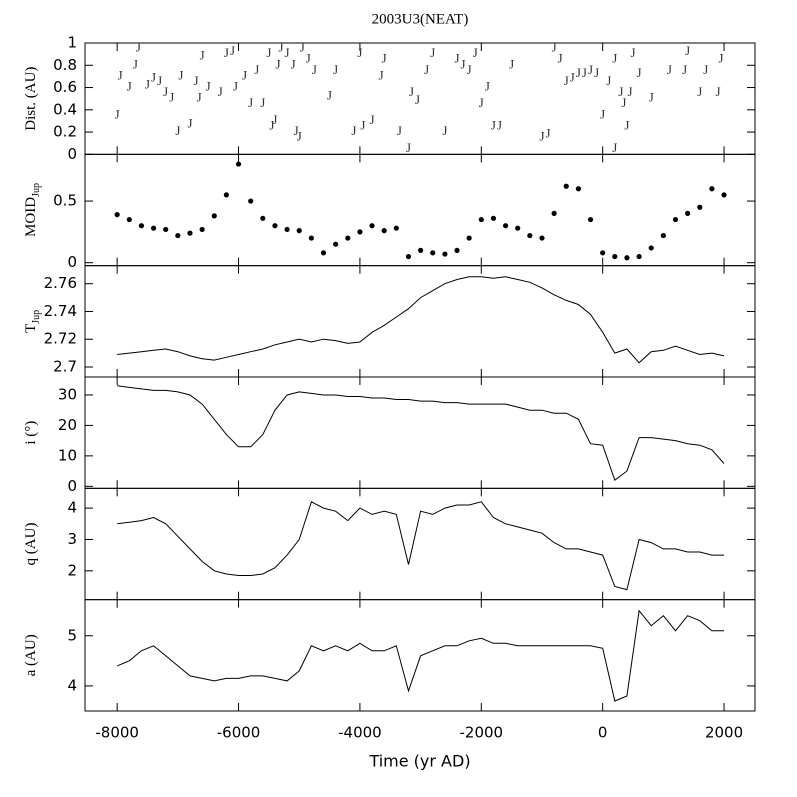 This screenshot has width=797, height=797. Describe the element at coordinates (31, 544) in the screenshot. I see `y-axis-label-main: q (AU)` at that location.